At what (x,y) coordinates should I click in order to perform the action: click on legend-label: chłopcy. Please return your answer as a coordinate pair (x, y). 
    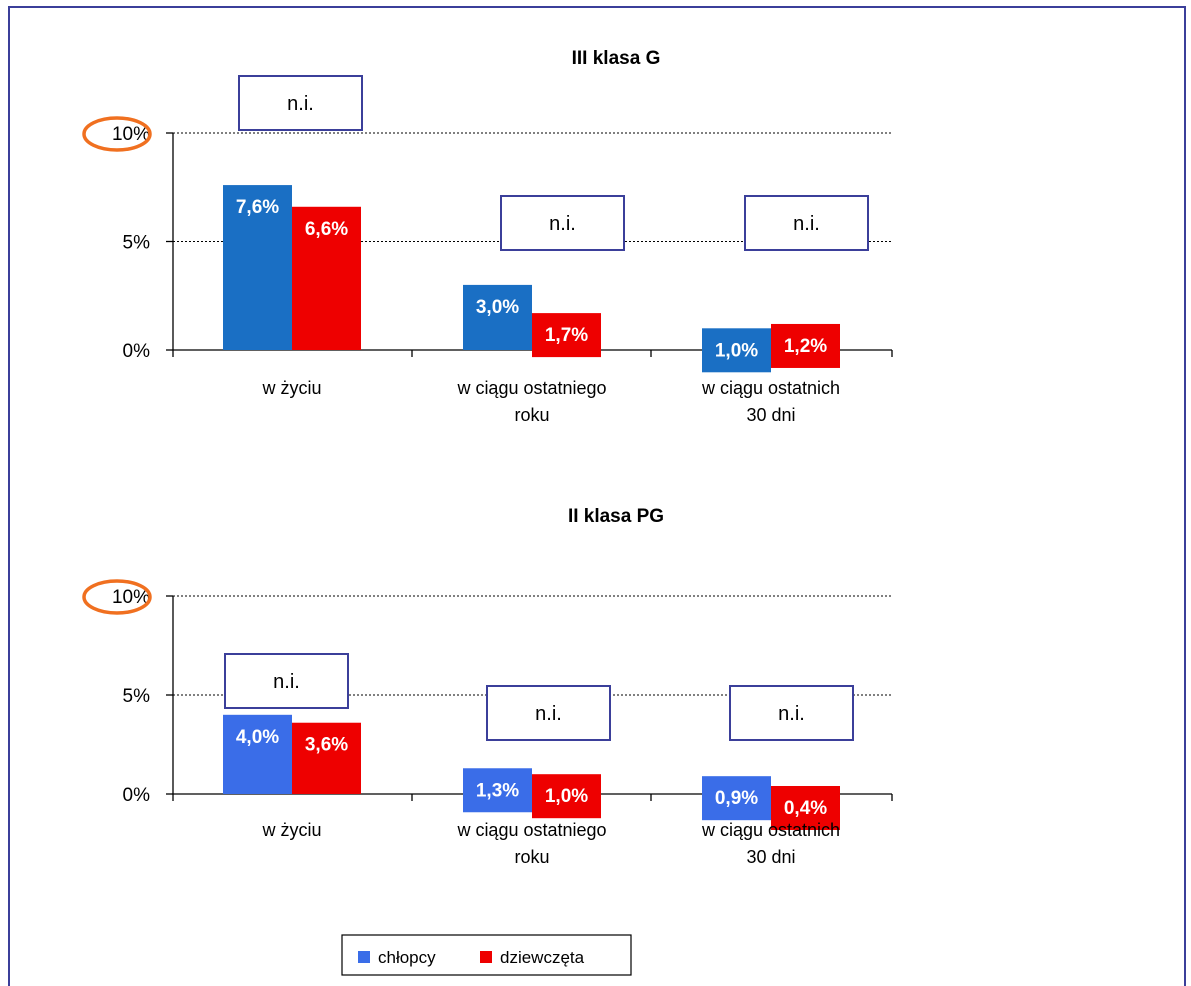
    Looking at the image, I should click on (407, 957).